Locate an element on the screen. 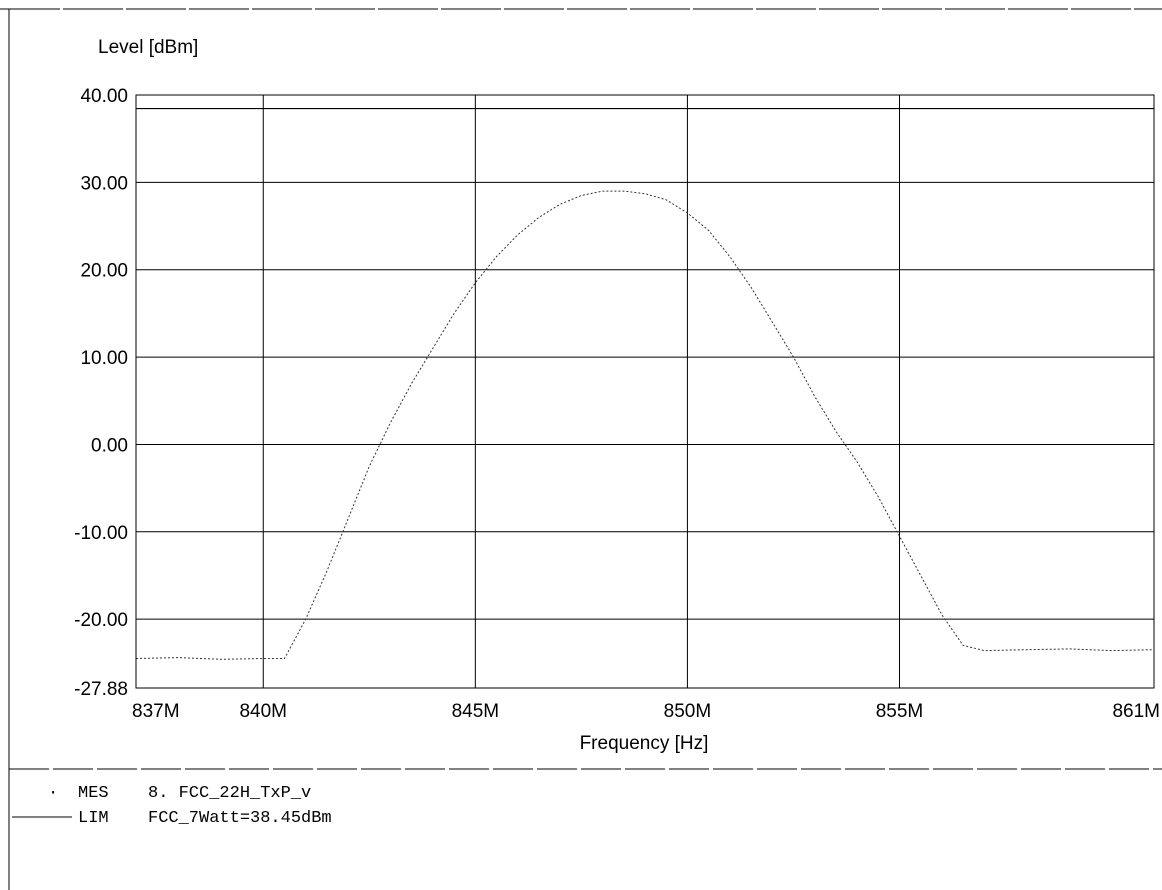  x-tick-label: 845M is located at coordinates (476, 711).